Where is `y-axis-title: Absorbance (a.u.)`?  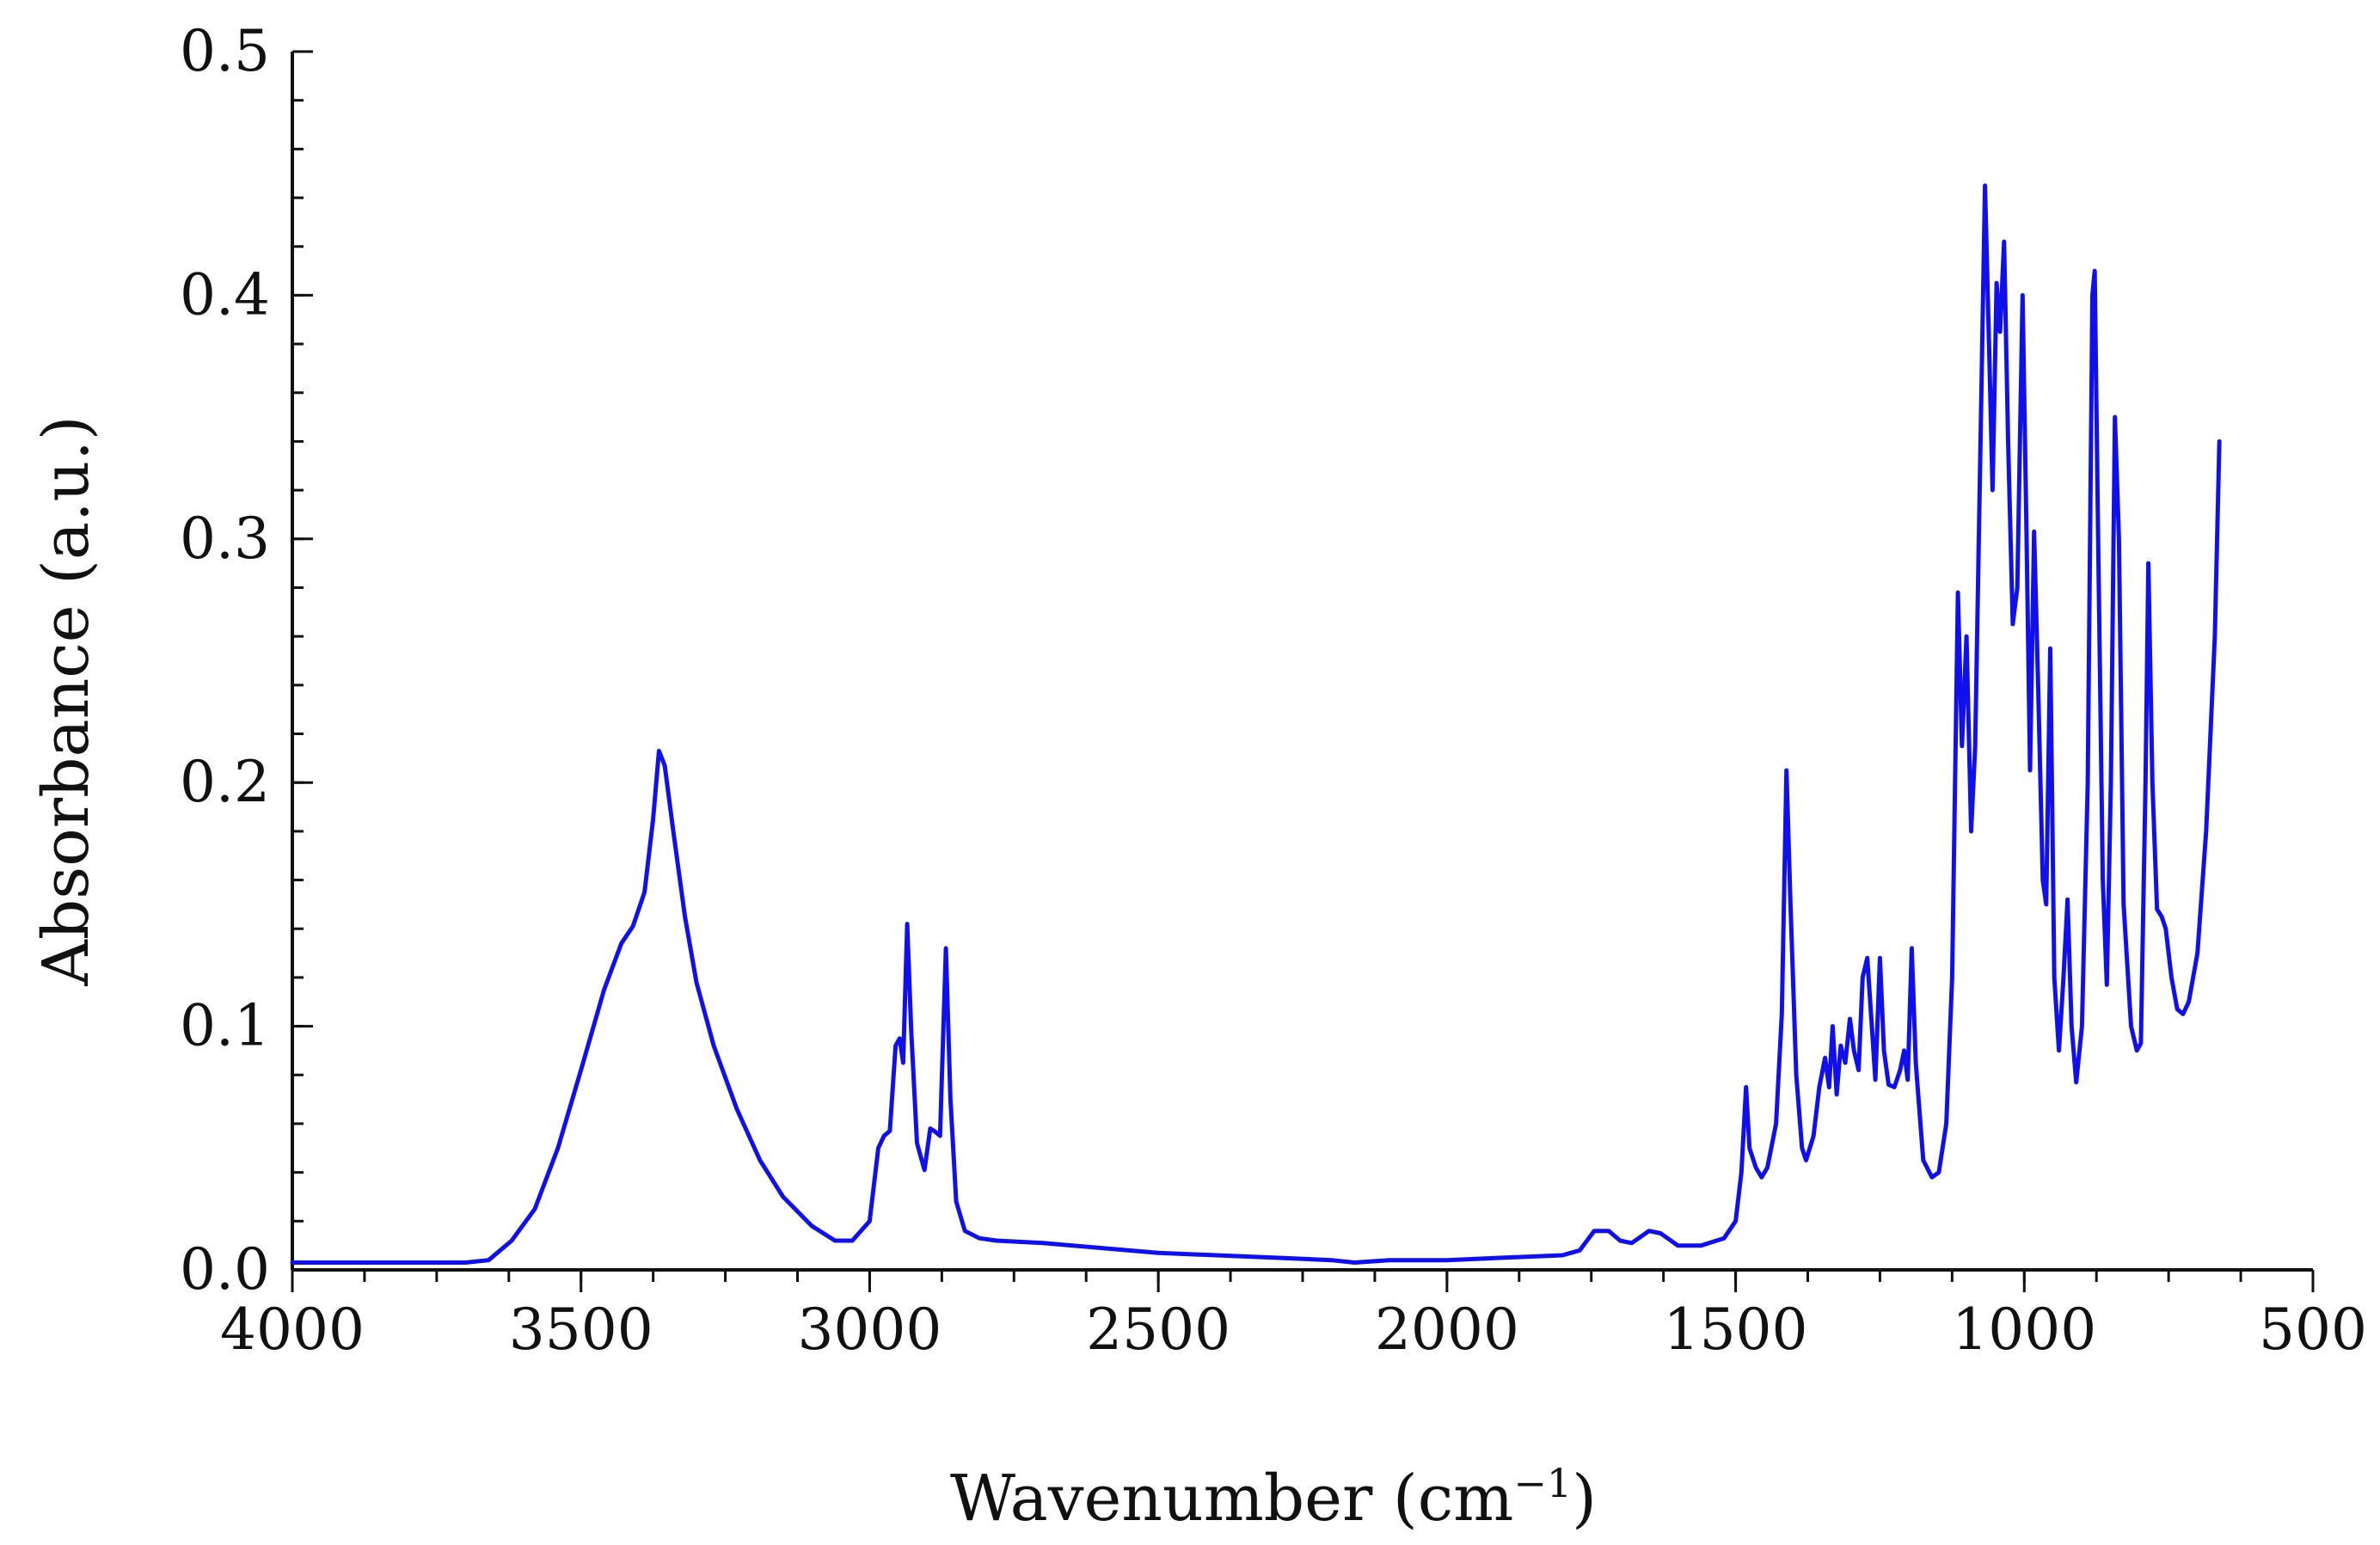 y-axis-title: Absorbance (a.u.) is located at coordinates (66, 701).